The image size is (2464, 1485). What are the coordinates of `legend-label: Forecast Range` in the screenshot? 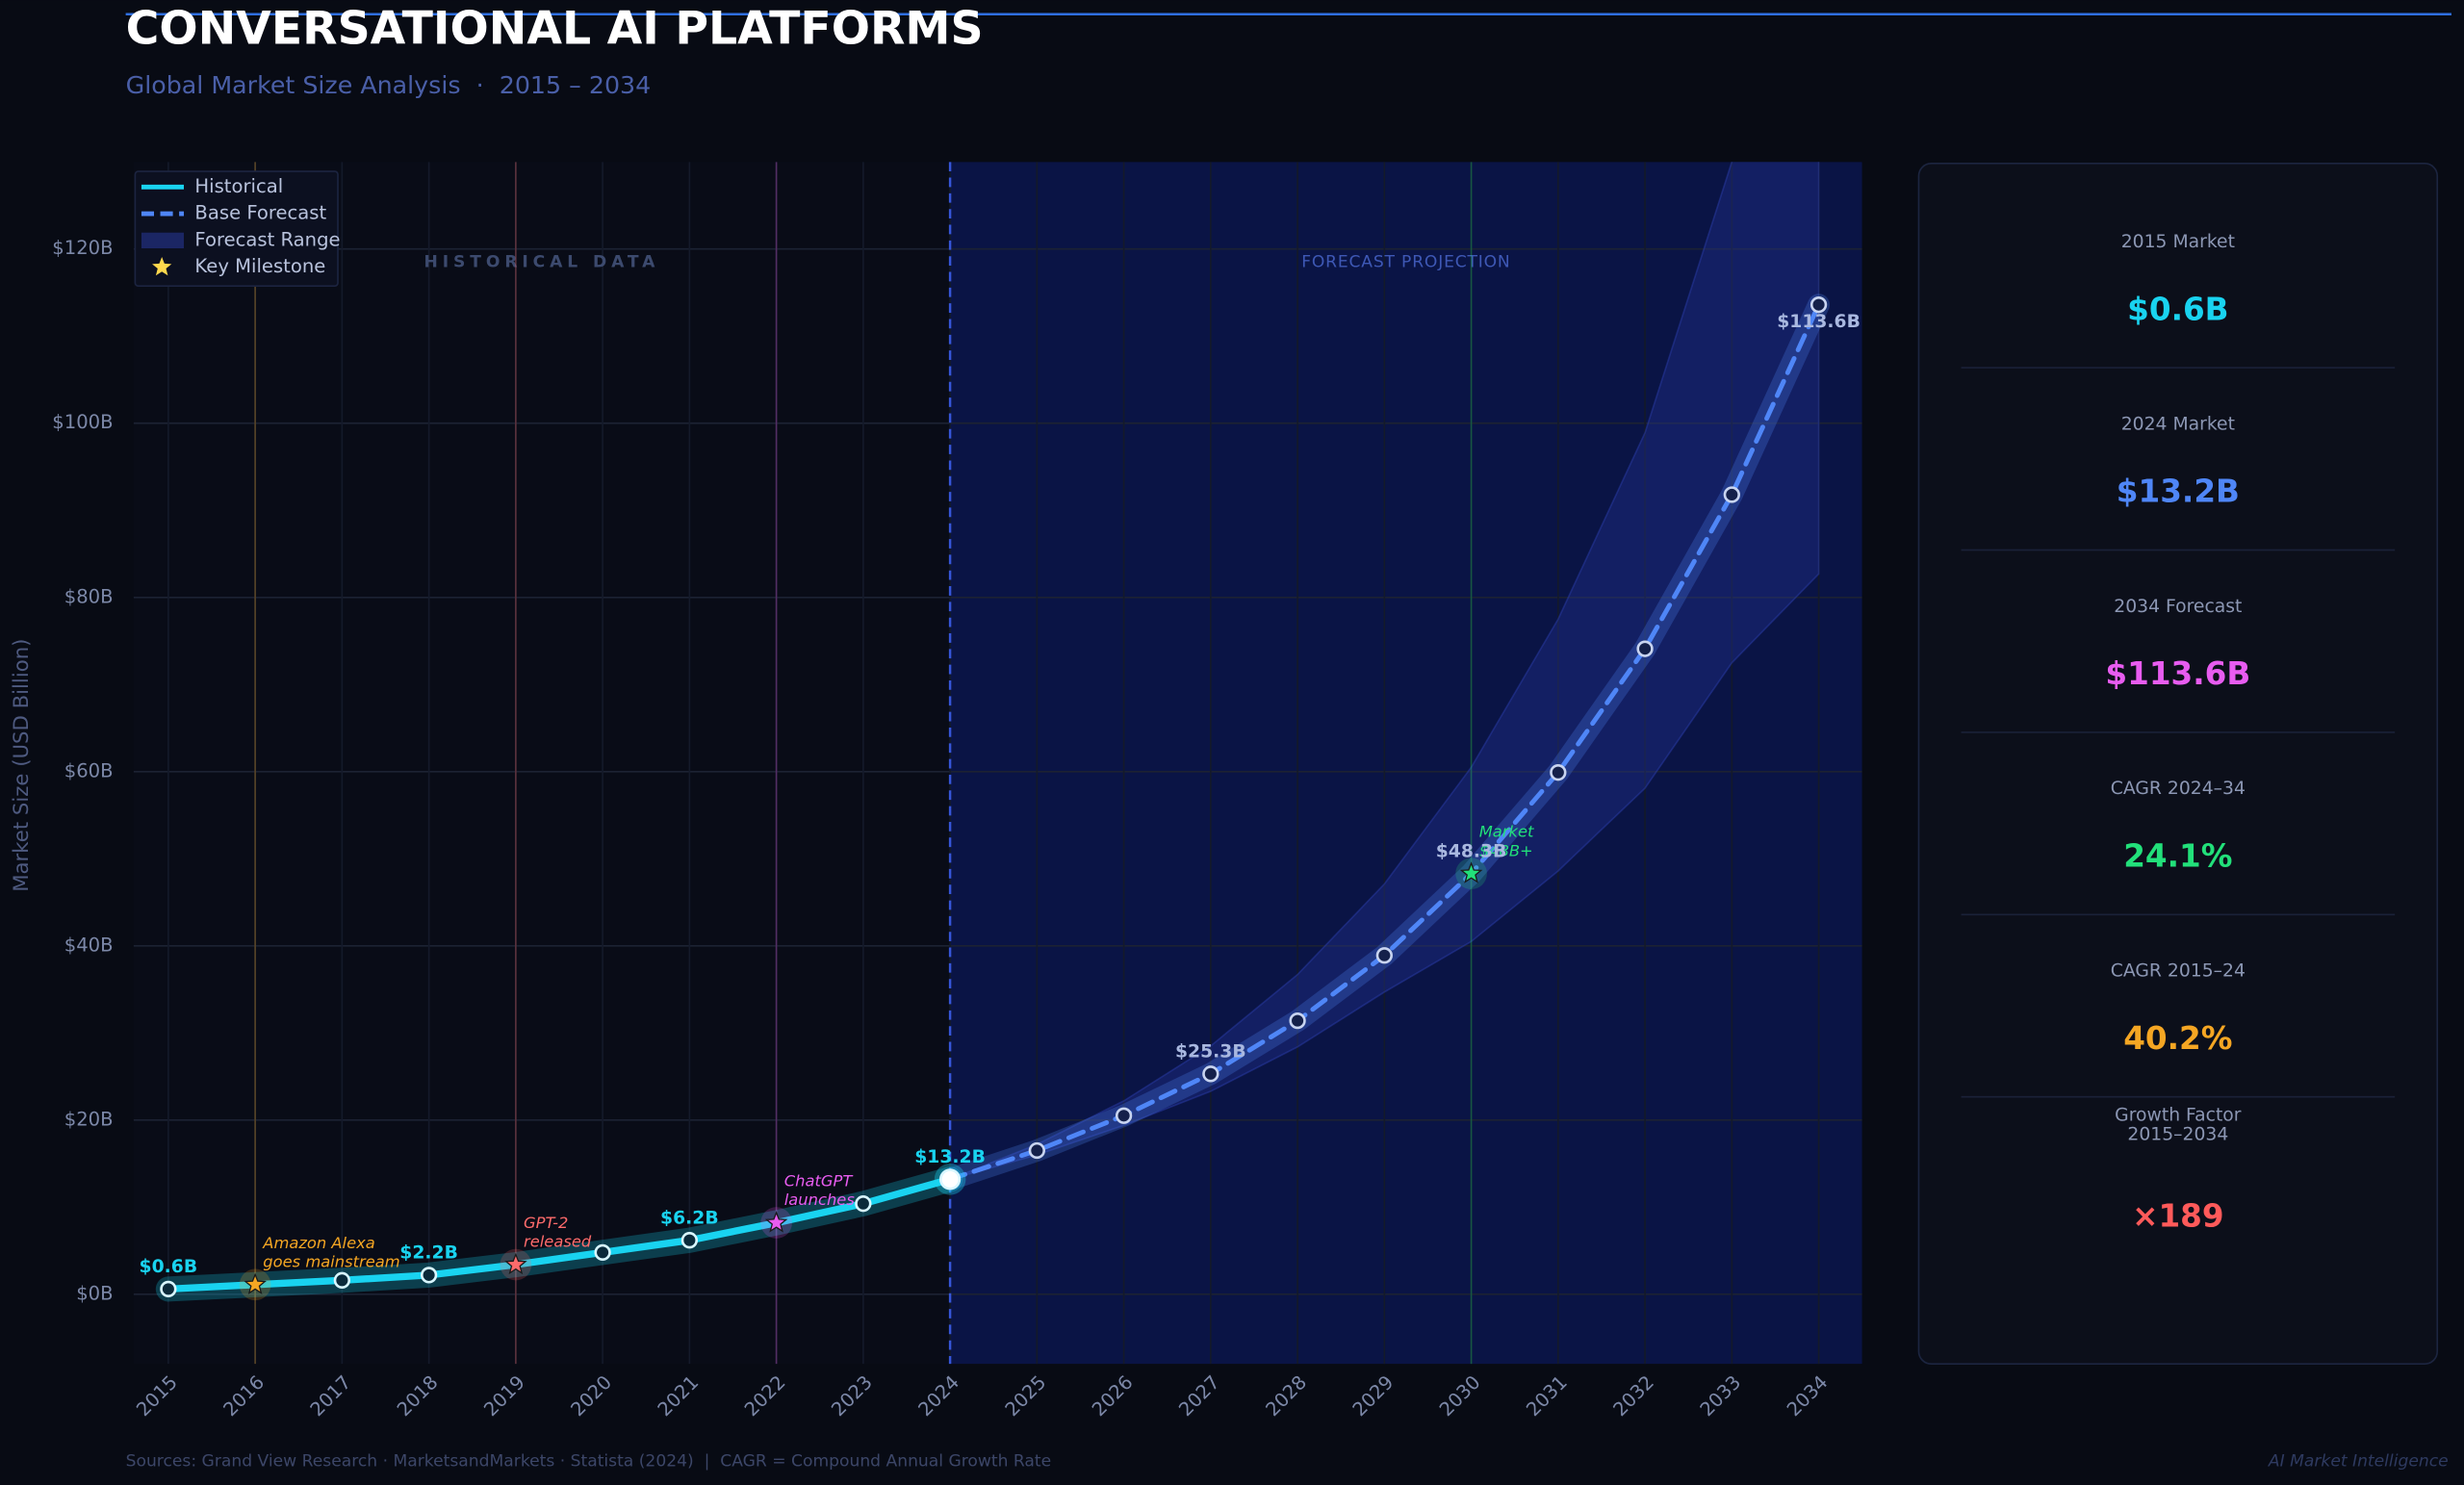 It's located at (267, 239).